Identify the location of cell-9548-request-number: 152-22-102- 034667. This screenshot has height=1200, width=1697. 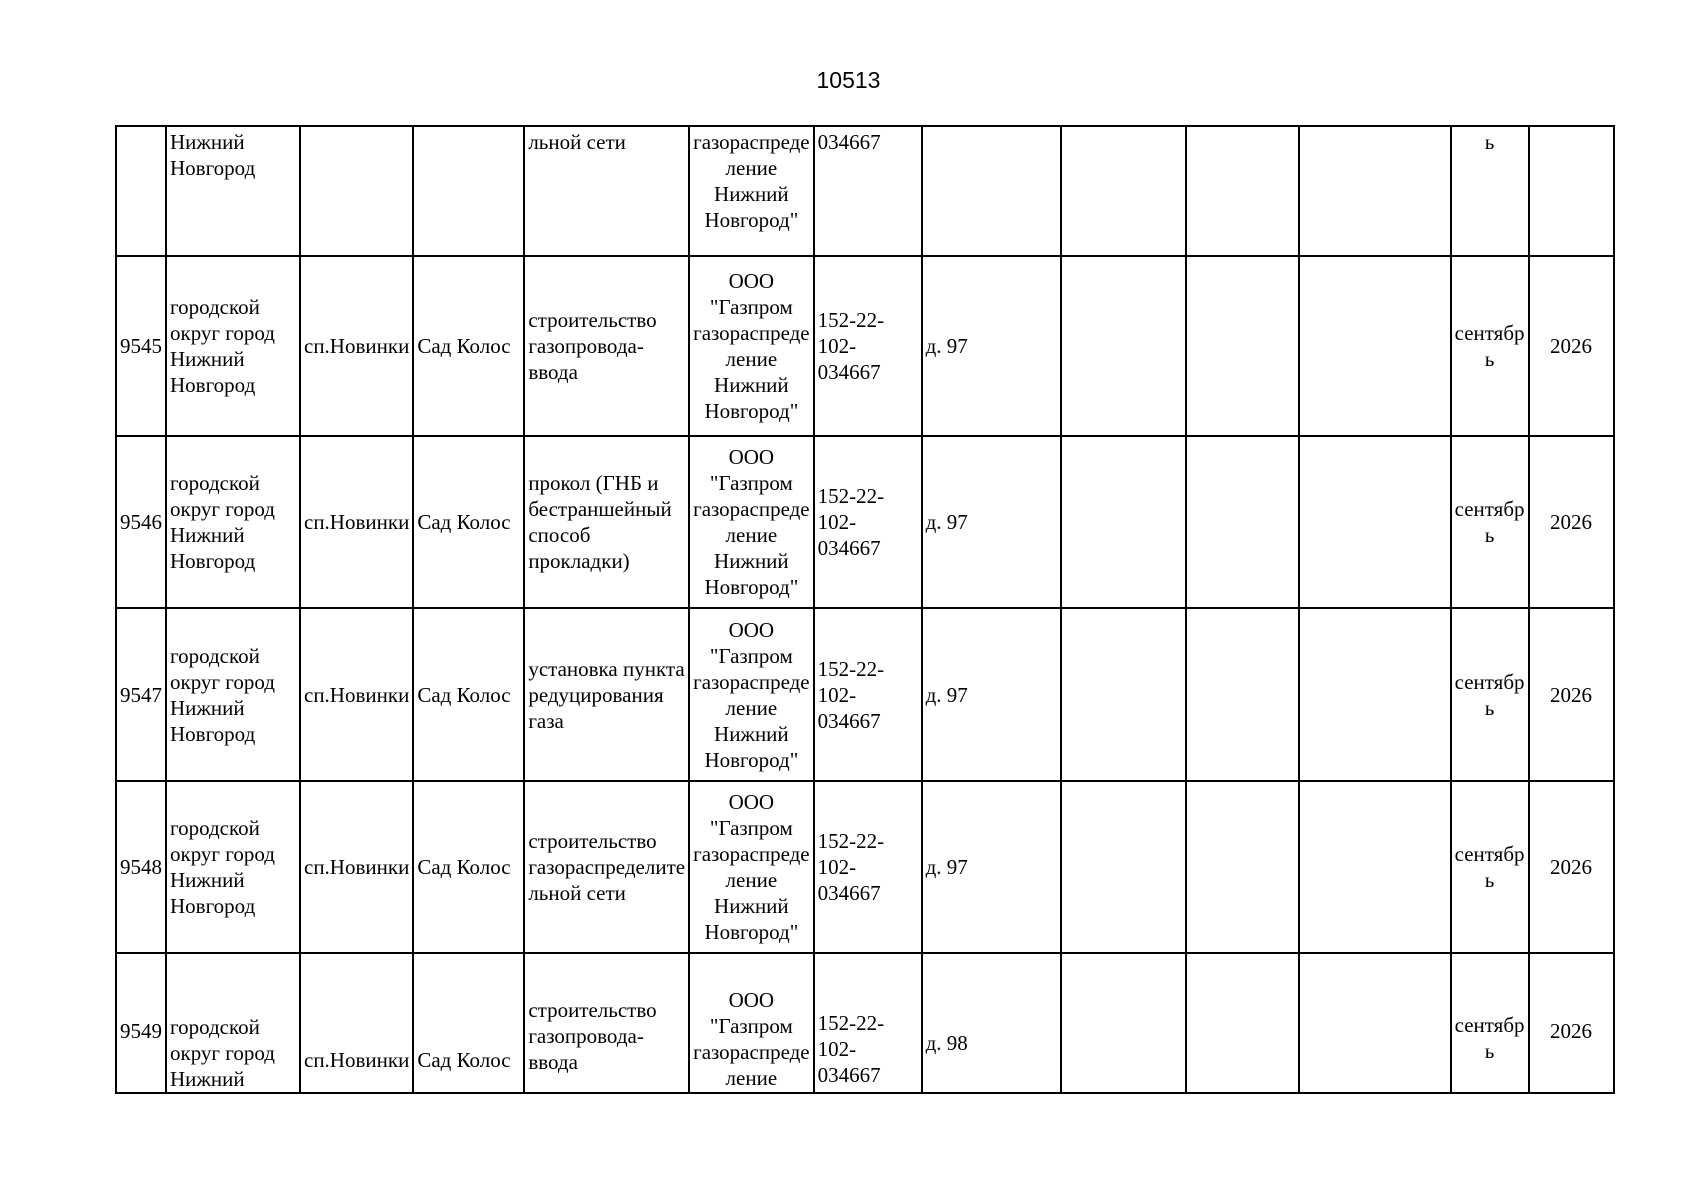
(867, 867).